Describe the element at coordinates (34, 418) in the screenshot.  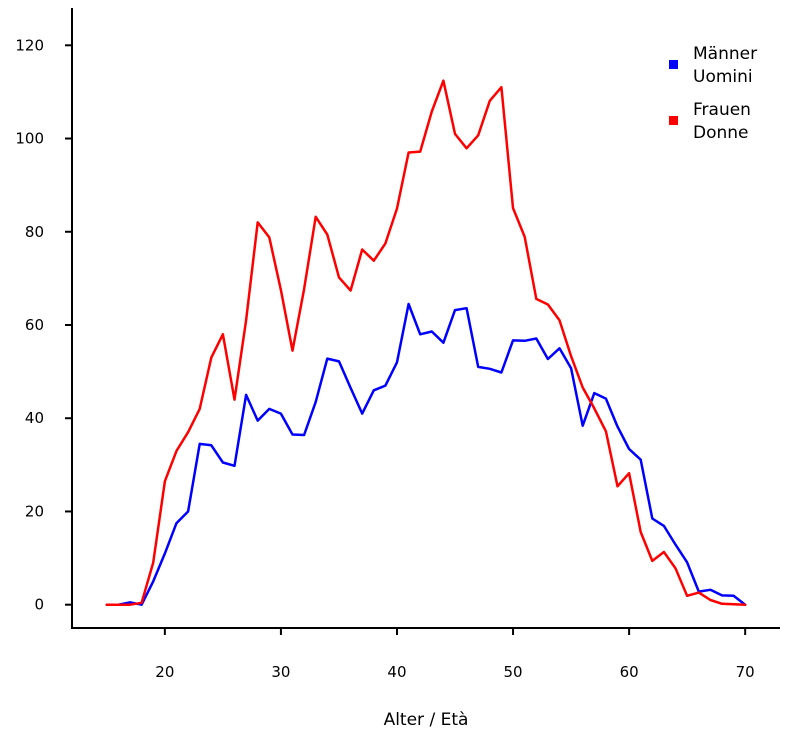
I see `y-tick-label: 40` at that location.